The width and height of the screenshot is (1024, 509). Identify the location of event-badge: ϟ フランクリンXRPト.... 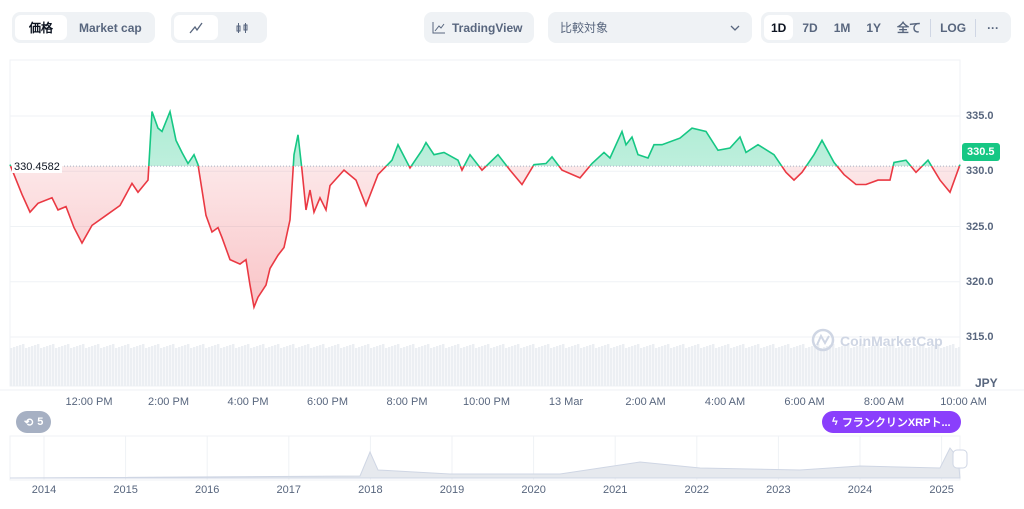
(891, 422).